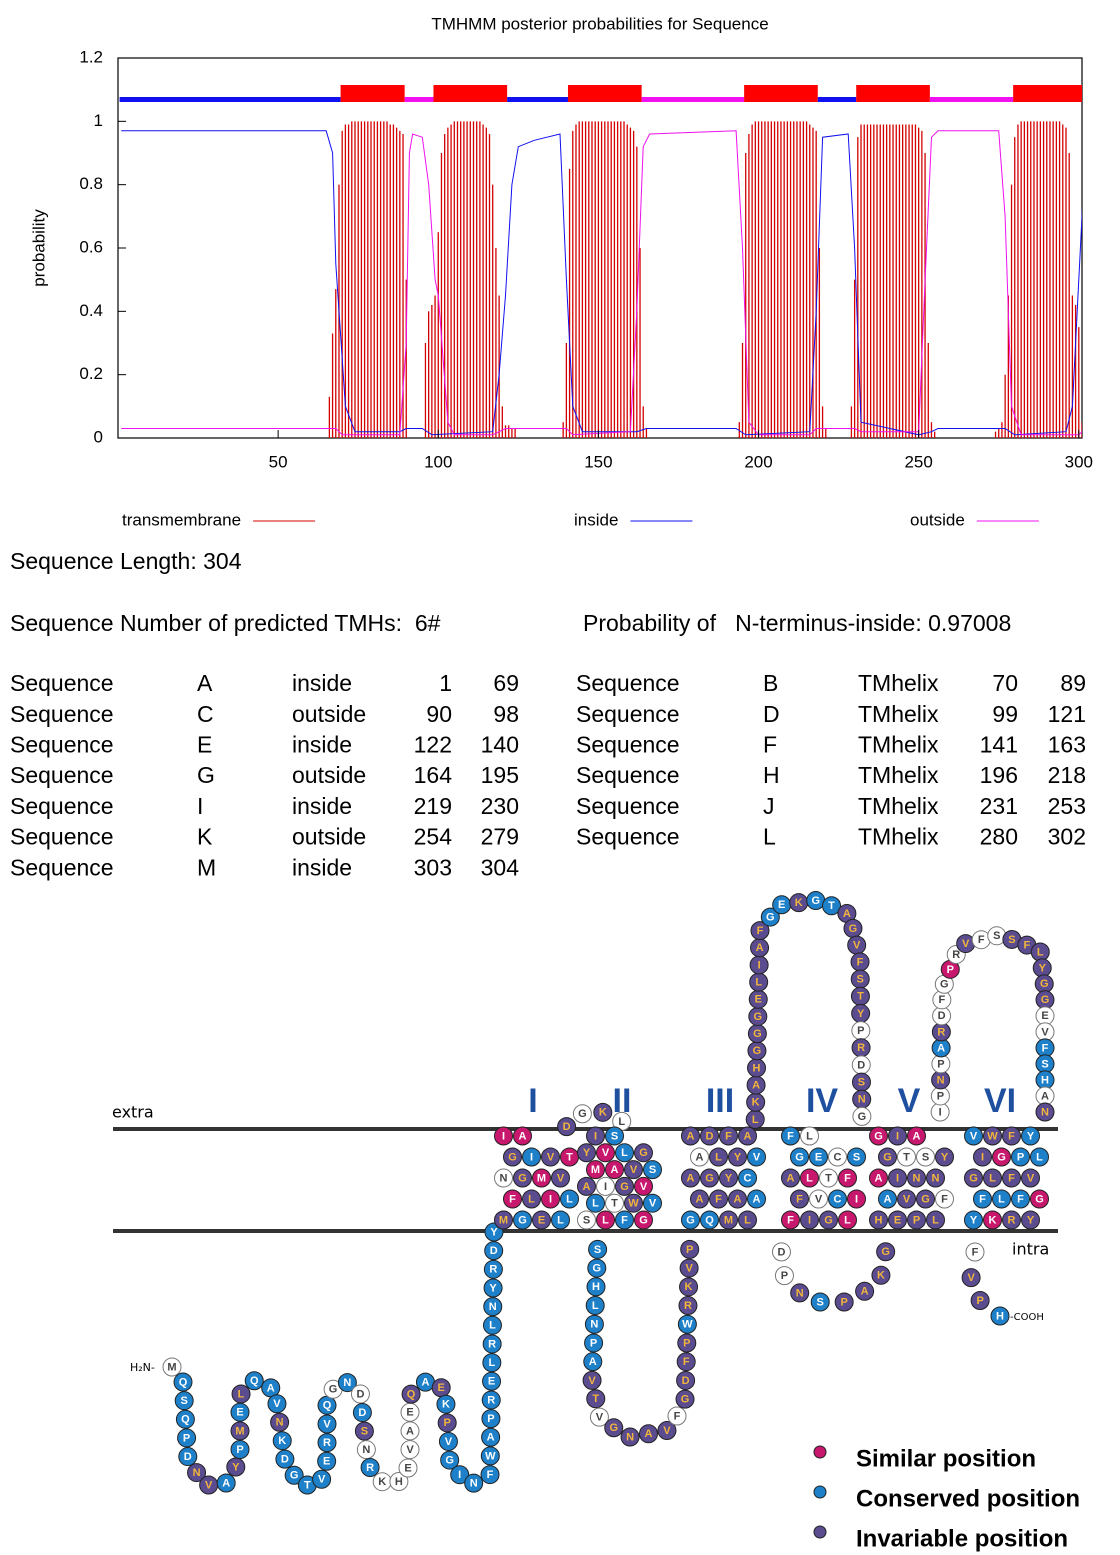 The height and width of the screenshot is (1555, 1120). What do you see at coordinates (433, 806) in the screenshot?
I see `row-start: 219` at bounding box center [433, 806].